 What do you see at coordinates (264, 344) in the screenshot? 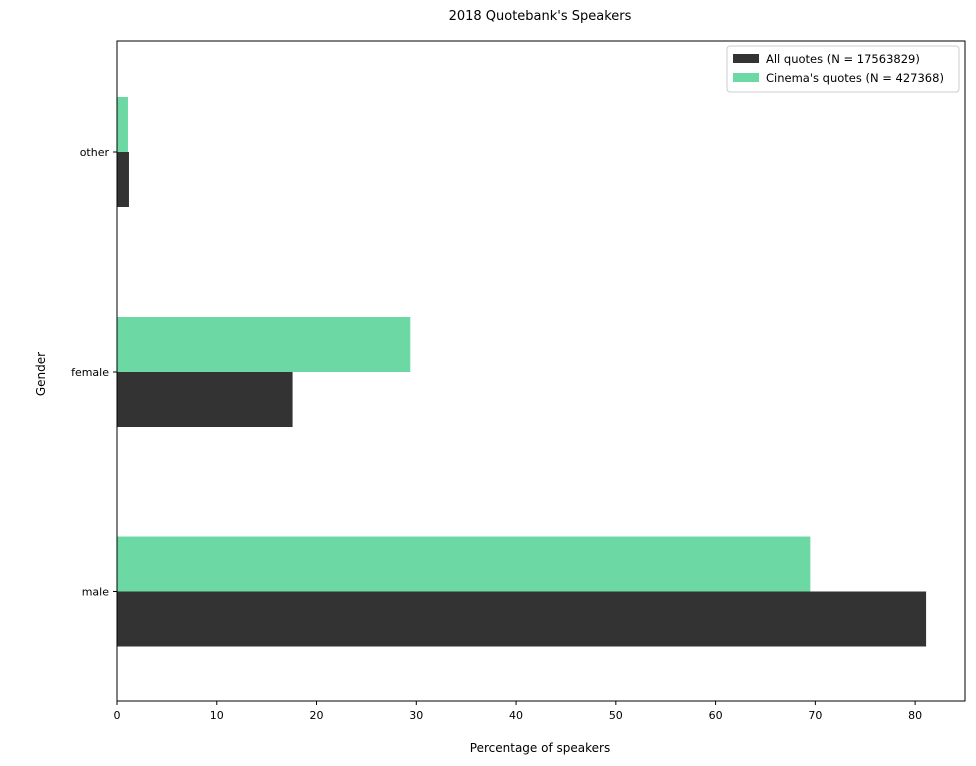
I see `bar-cinema-quotes-female` at bounding box center [264, 344].